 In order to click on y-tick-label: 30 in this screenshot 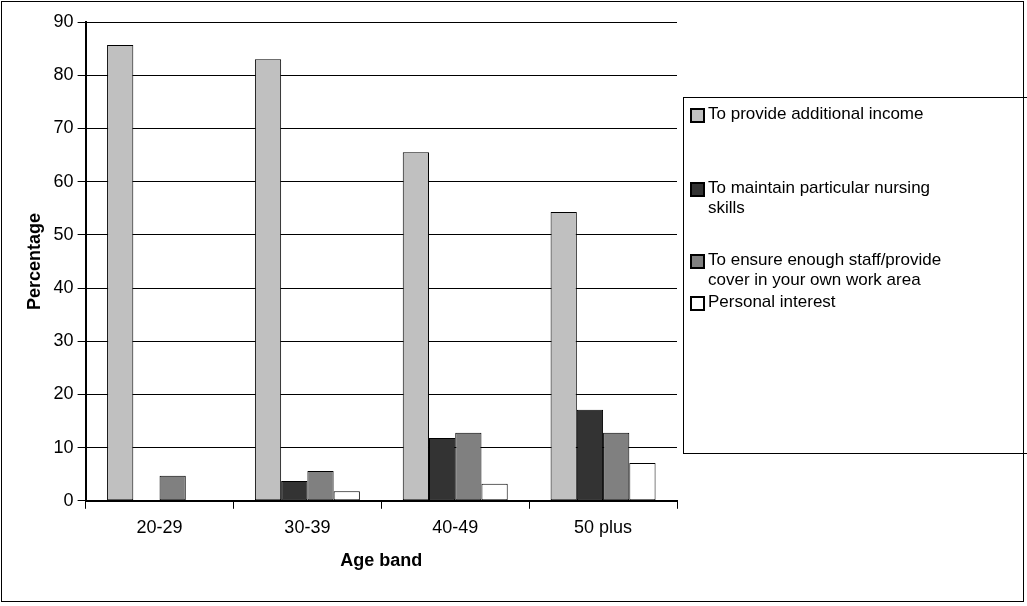, I will do `click(63, 340)`.